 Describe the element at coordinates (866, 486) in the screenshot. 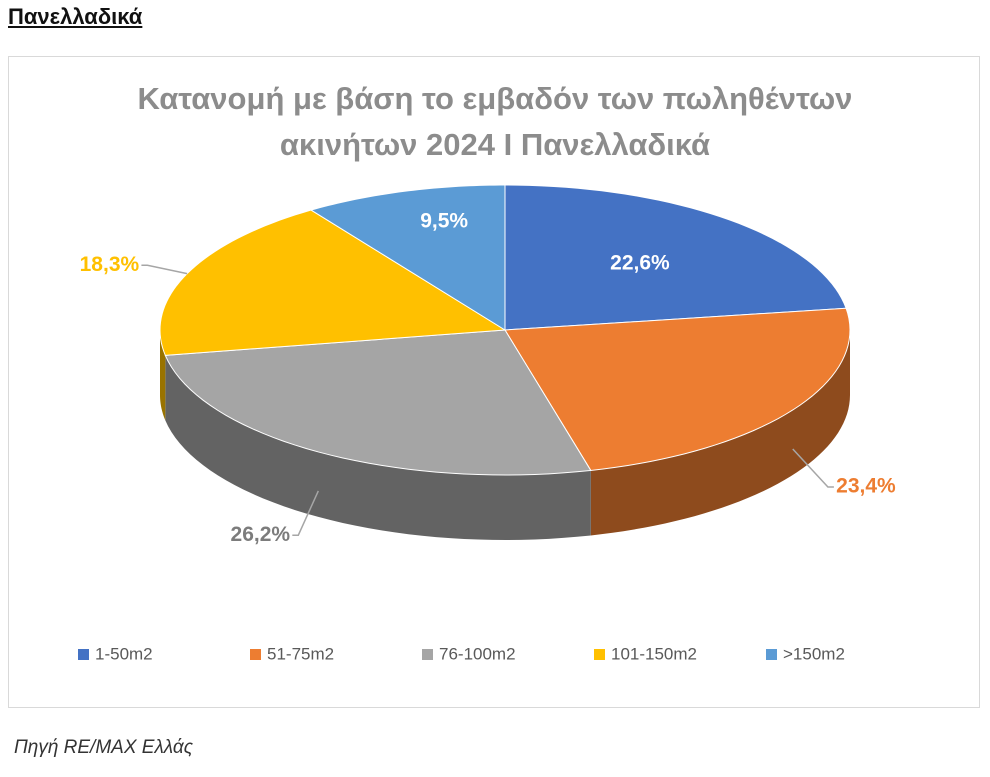

I see `data-label: 23,4%` at that location.